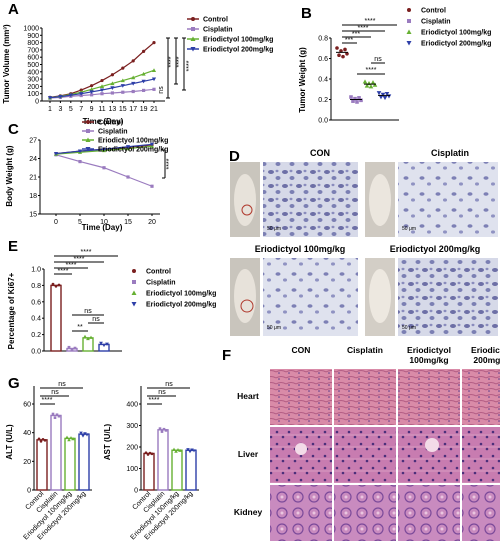  What do you see at coordinates (102, 70) in the screenshot?
I see `panel-a-series` at bounding box center [102, 70].